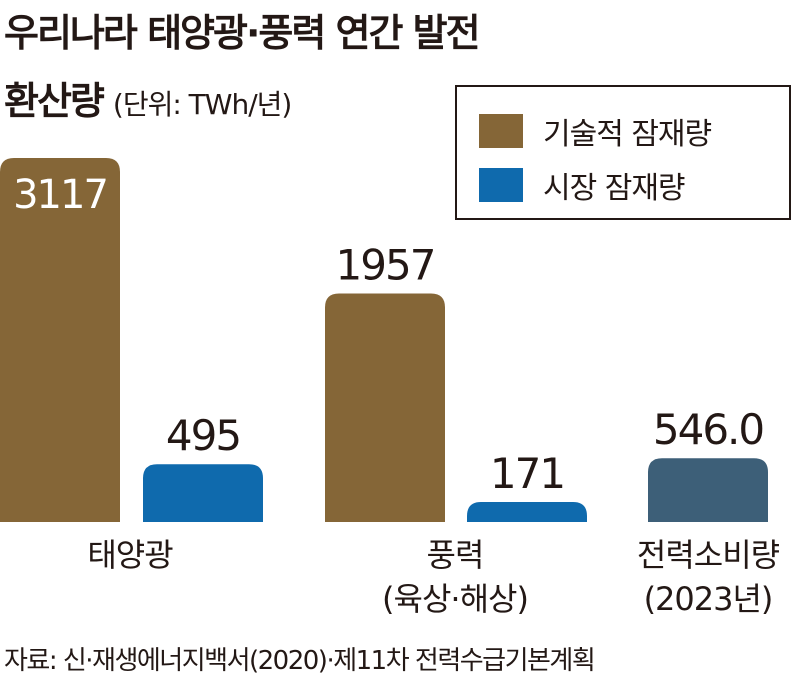  Describe the element at coordinates (60, 195) in the screenshot. I see `data-label: 3117` at that location.